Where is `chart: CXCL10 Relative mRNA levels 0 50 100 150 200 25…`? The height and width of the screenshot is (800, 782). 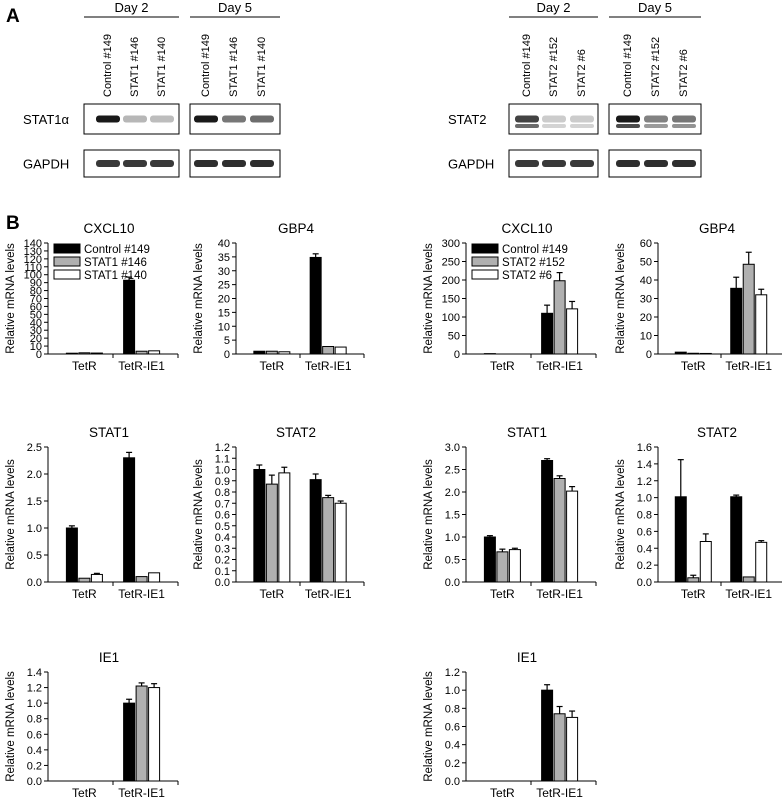
chart: CXCL10 Relative mRNA levels 0 50 100 150 200 25… is located at coordinates (510, 297).